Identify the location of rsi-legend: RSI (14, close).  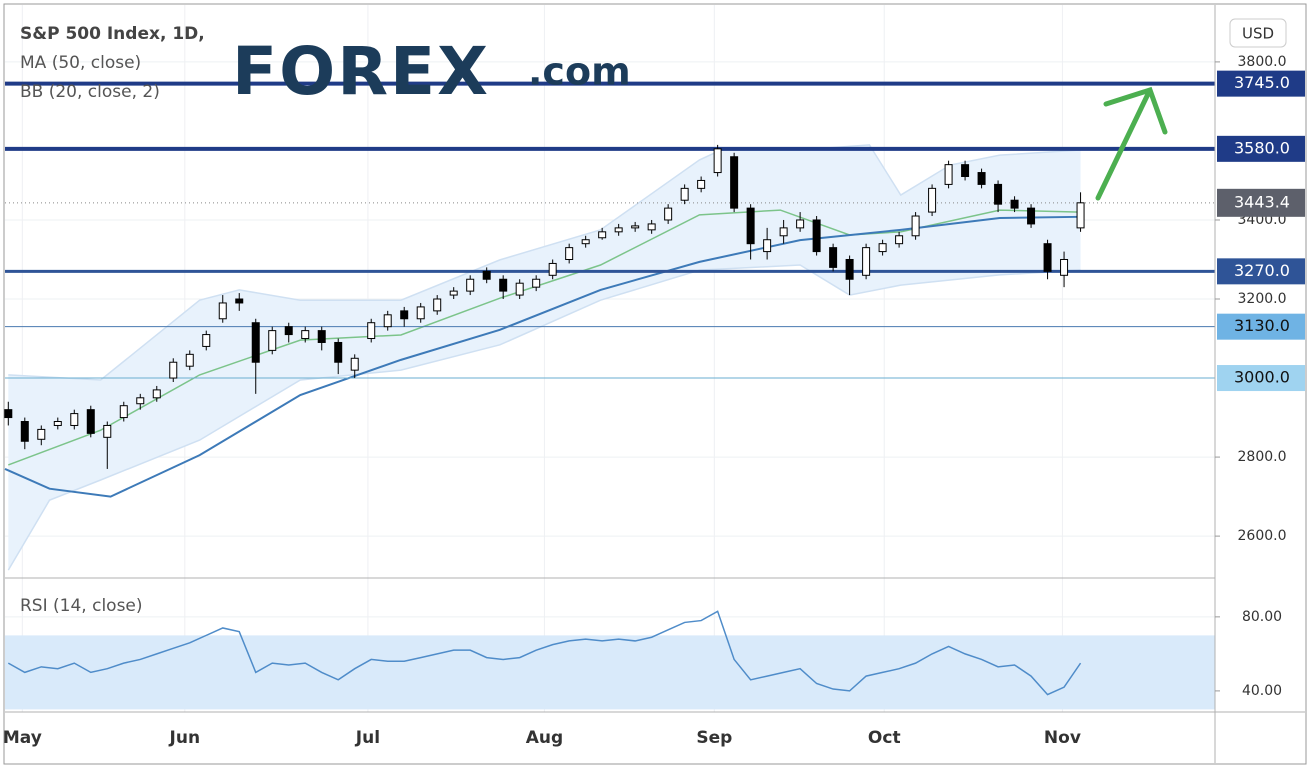
(81, 606).